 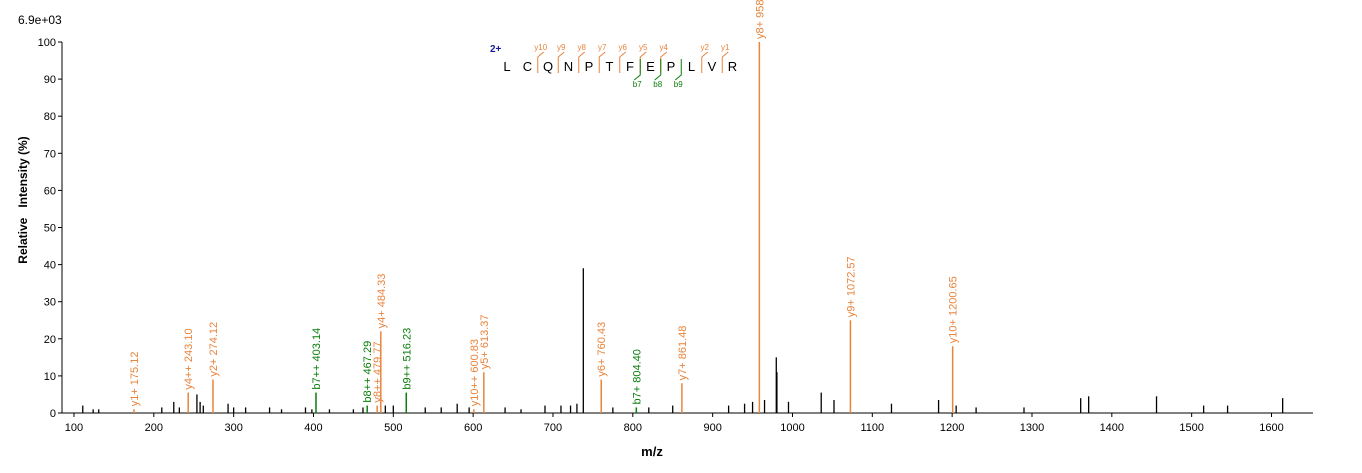 I want to click on residue: V, so click(x=712, y=66).